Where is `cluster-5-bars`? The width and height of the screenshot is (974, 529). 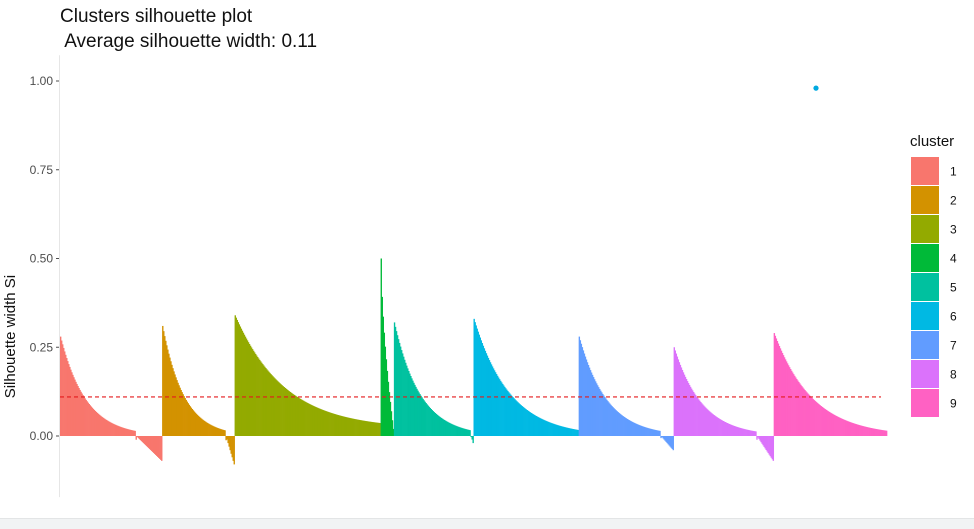
cluster-5-bars is located at coordinates (433, 383).